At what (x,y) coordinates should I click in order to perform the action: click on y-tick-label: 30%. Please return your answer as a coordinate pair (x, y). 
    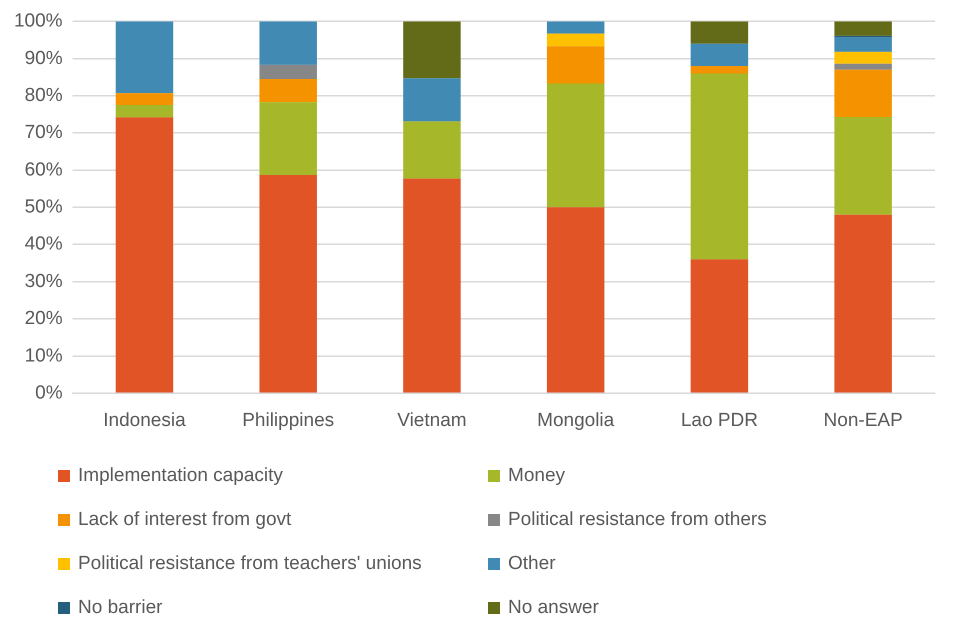
    Looking at the image, I should click on (43, 281).